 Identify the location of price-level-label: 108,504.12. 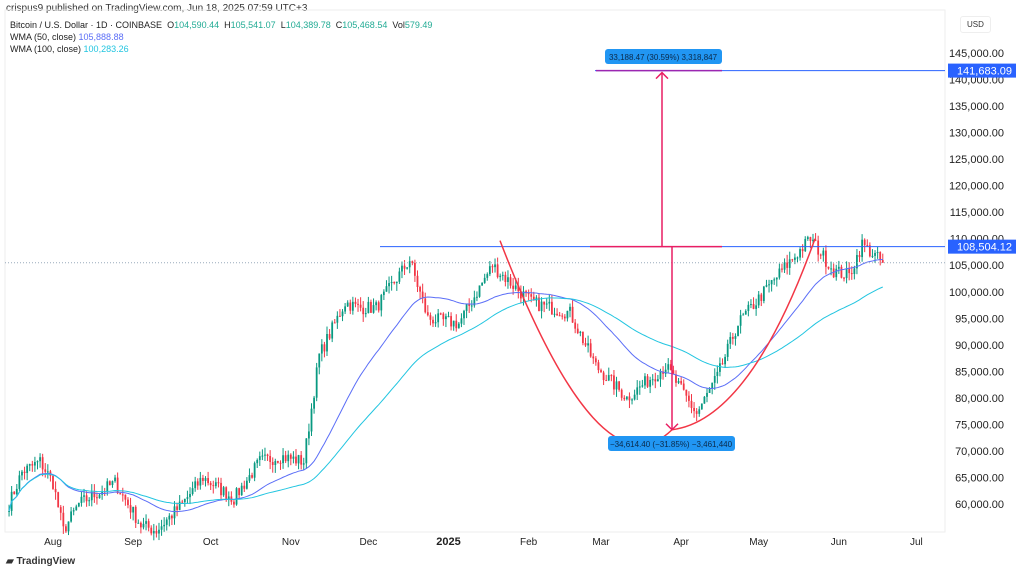
(984, 248).